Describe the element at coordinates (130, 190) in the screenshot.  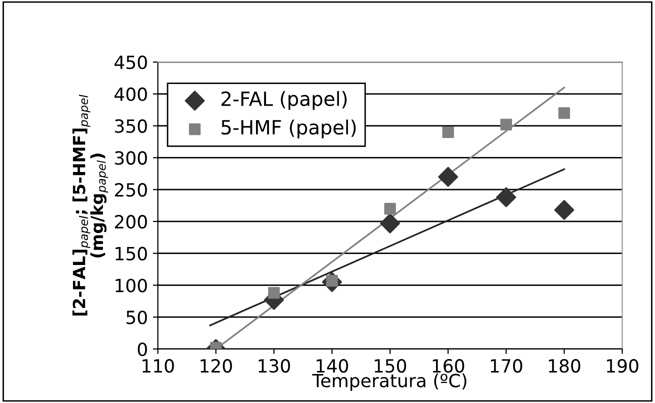
I see `y-tick-label: 250` at that location.